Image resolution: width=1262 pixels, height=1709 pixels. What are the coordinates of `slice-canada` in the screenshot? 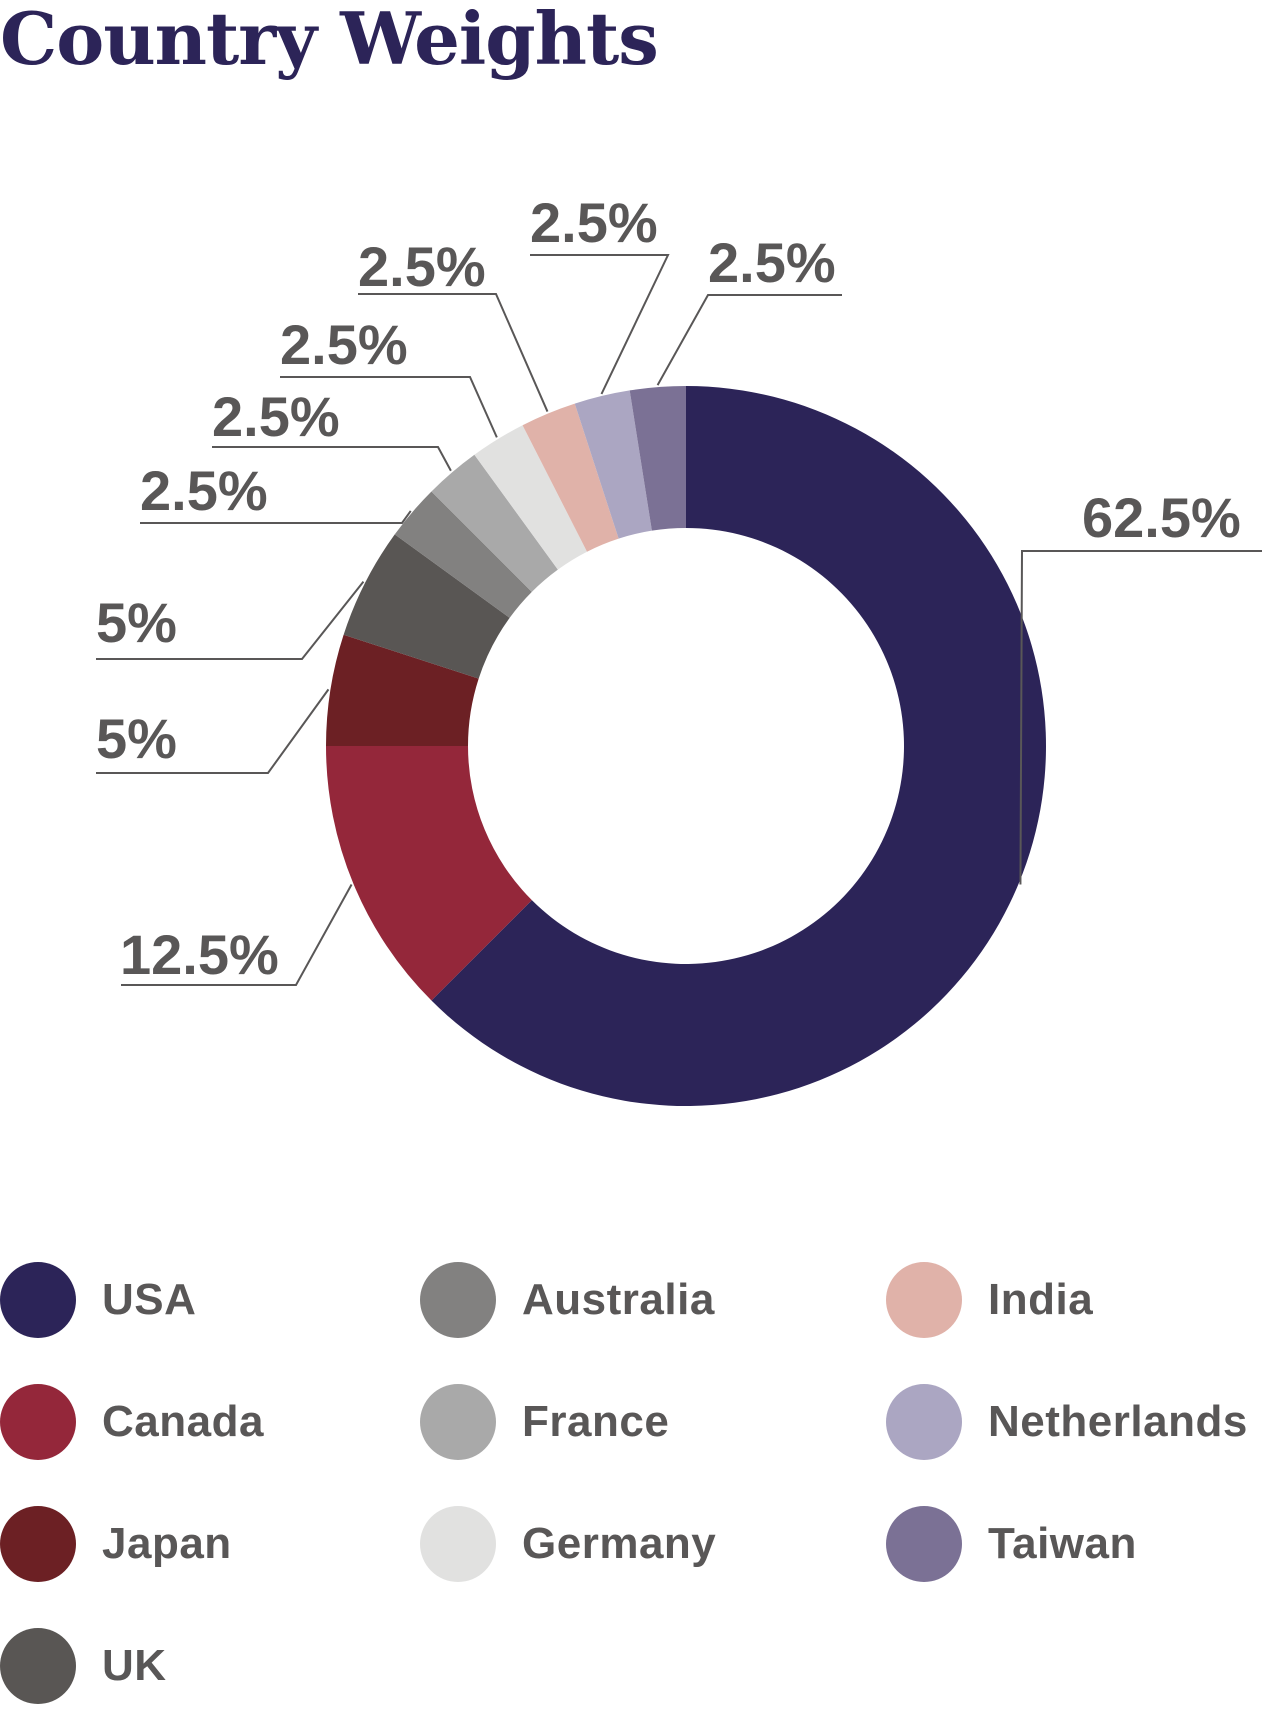 It's located at (429, 873).